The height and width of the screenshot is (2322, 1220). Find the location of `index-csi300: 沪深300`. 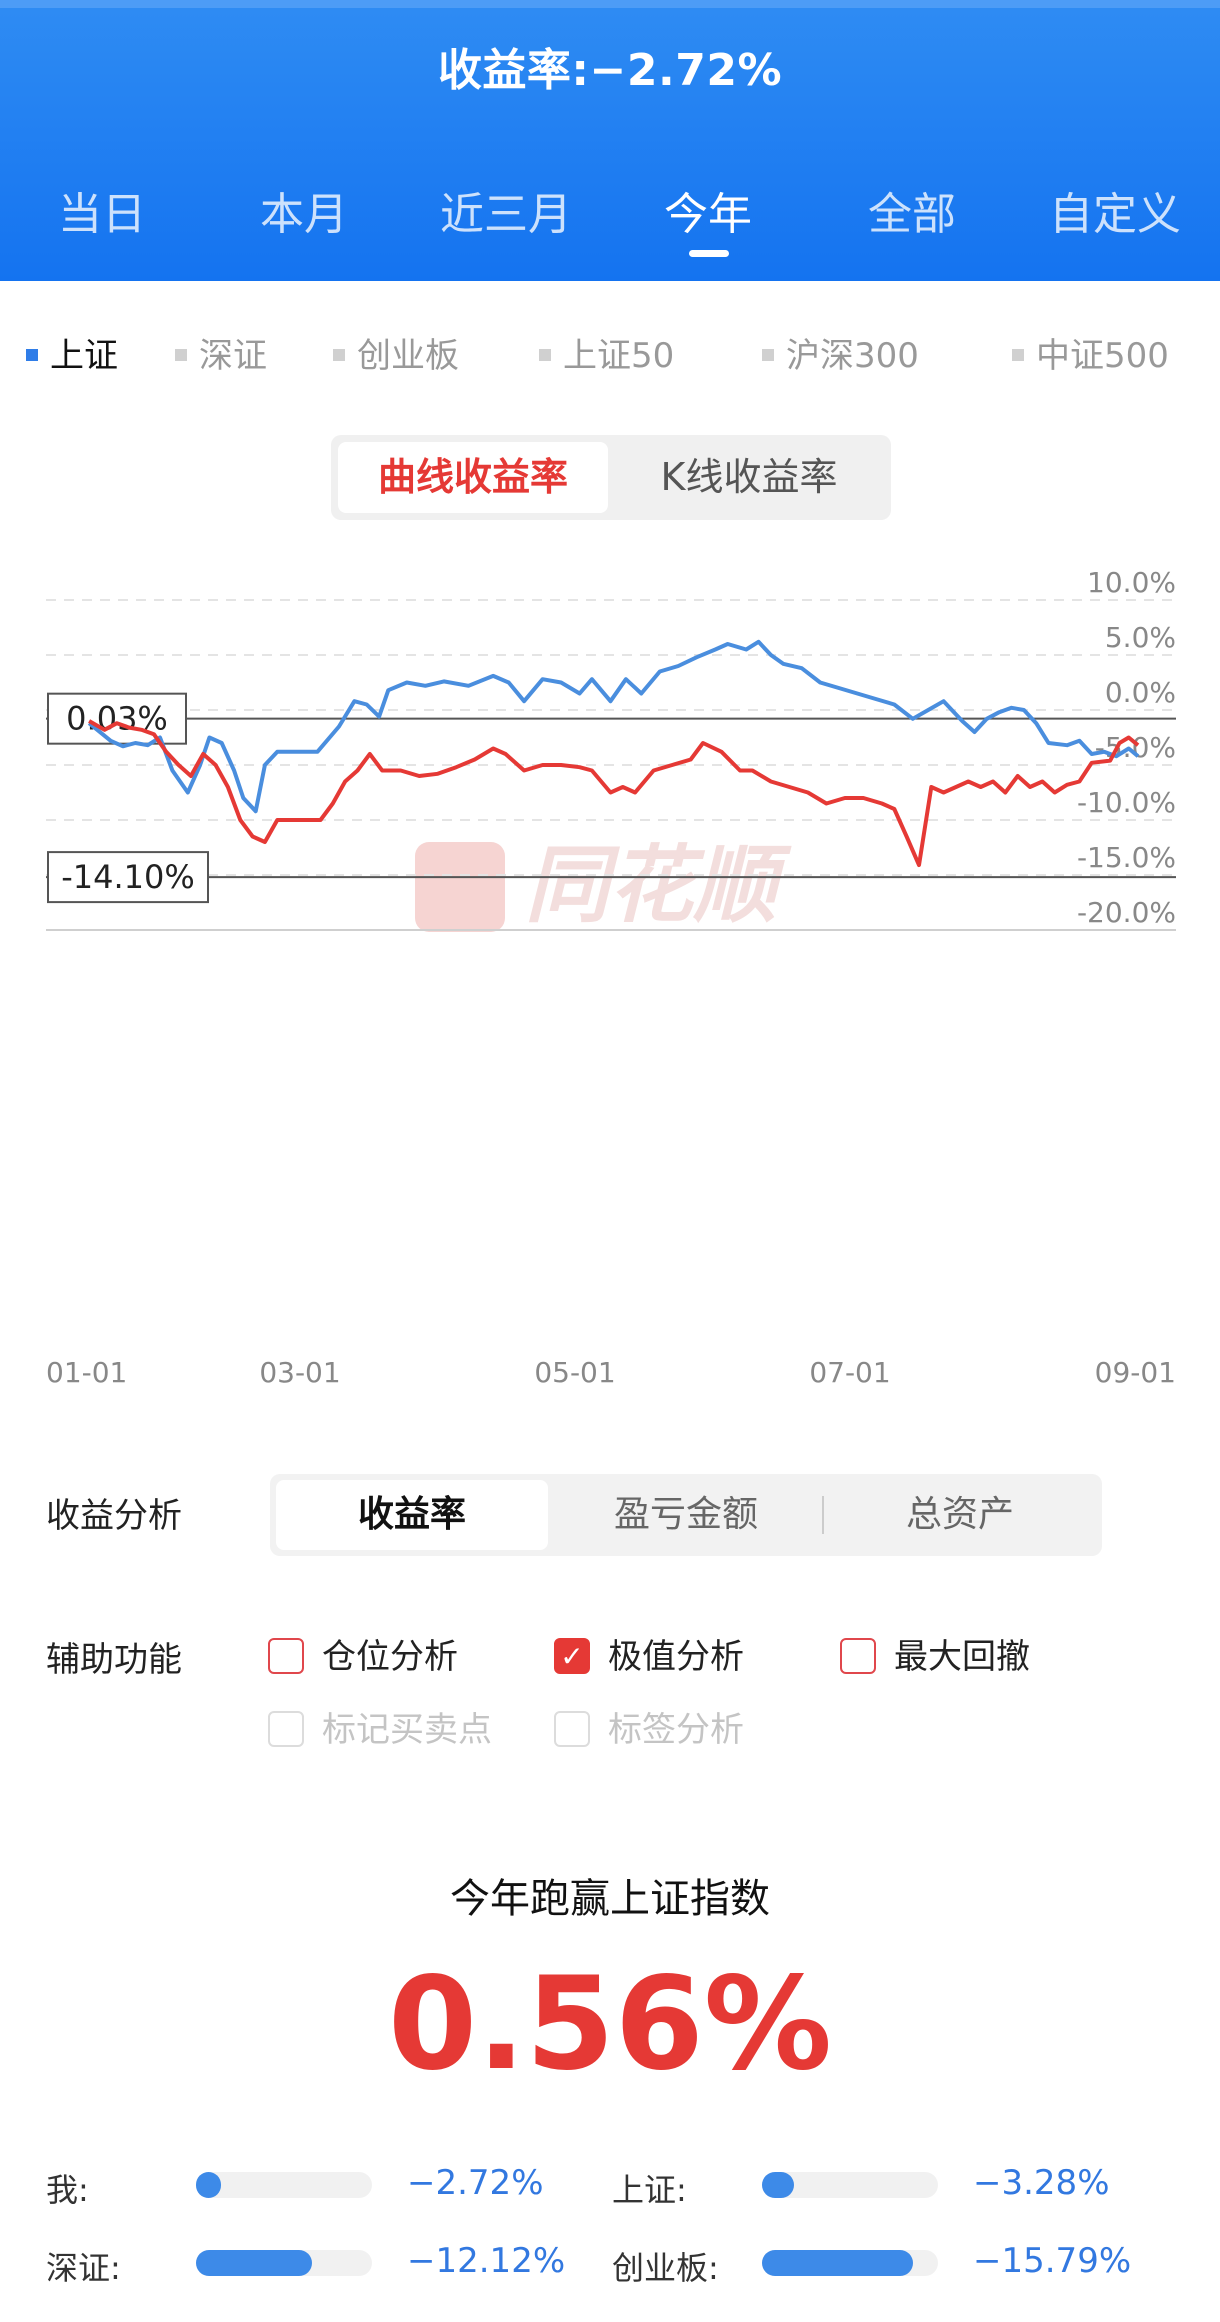

index-csi300: 沪深300 is located at coordinates (840, 352).